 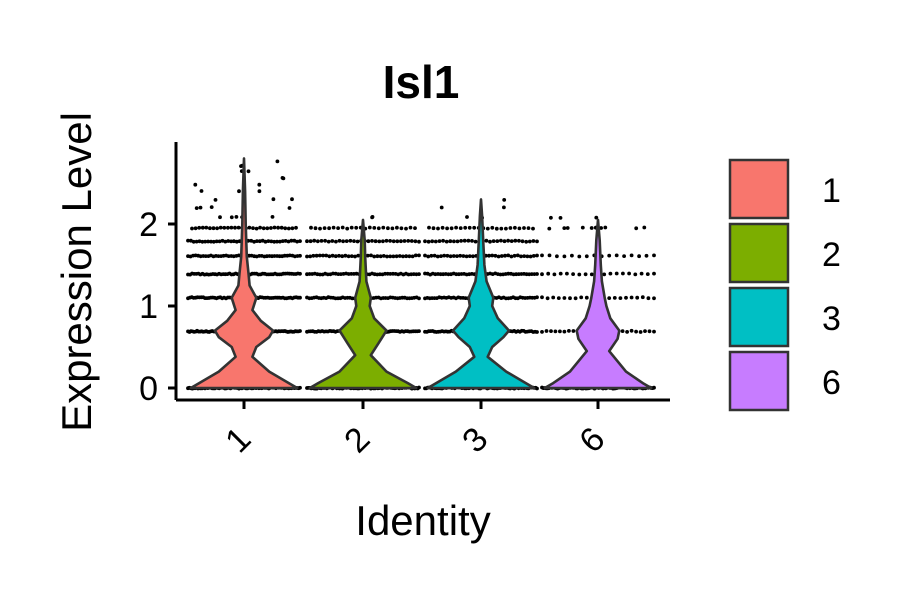 What do you see at coordinates (759, 253) in the screenshot?
I see `legend-swatch` at bounding box center [759, 253].